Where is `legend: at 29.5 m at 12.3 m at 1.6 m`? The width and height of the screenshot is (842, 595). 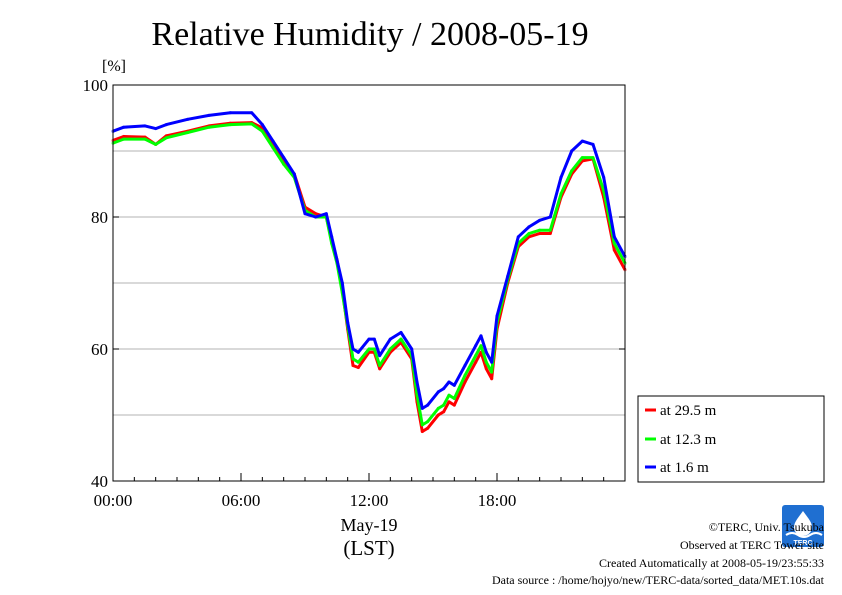
legend: at 29.5 m at 12.3 m at 1.6 m is located at coordinates (731, 439).